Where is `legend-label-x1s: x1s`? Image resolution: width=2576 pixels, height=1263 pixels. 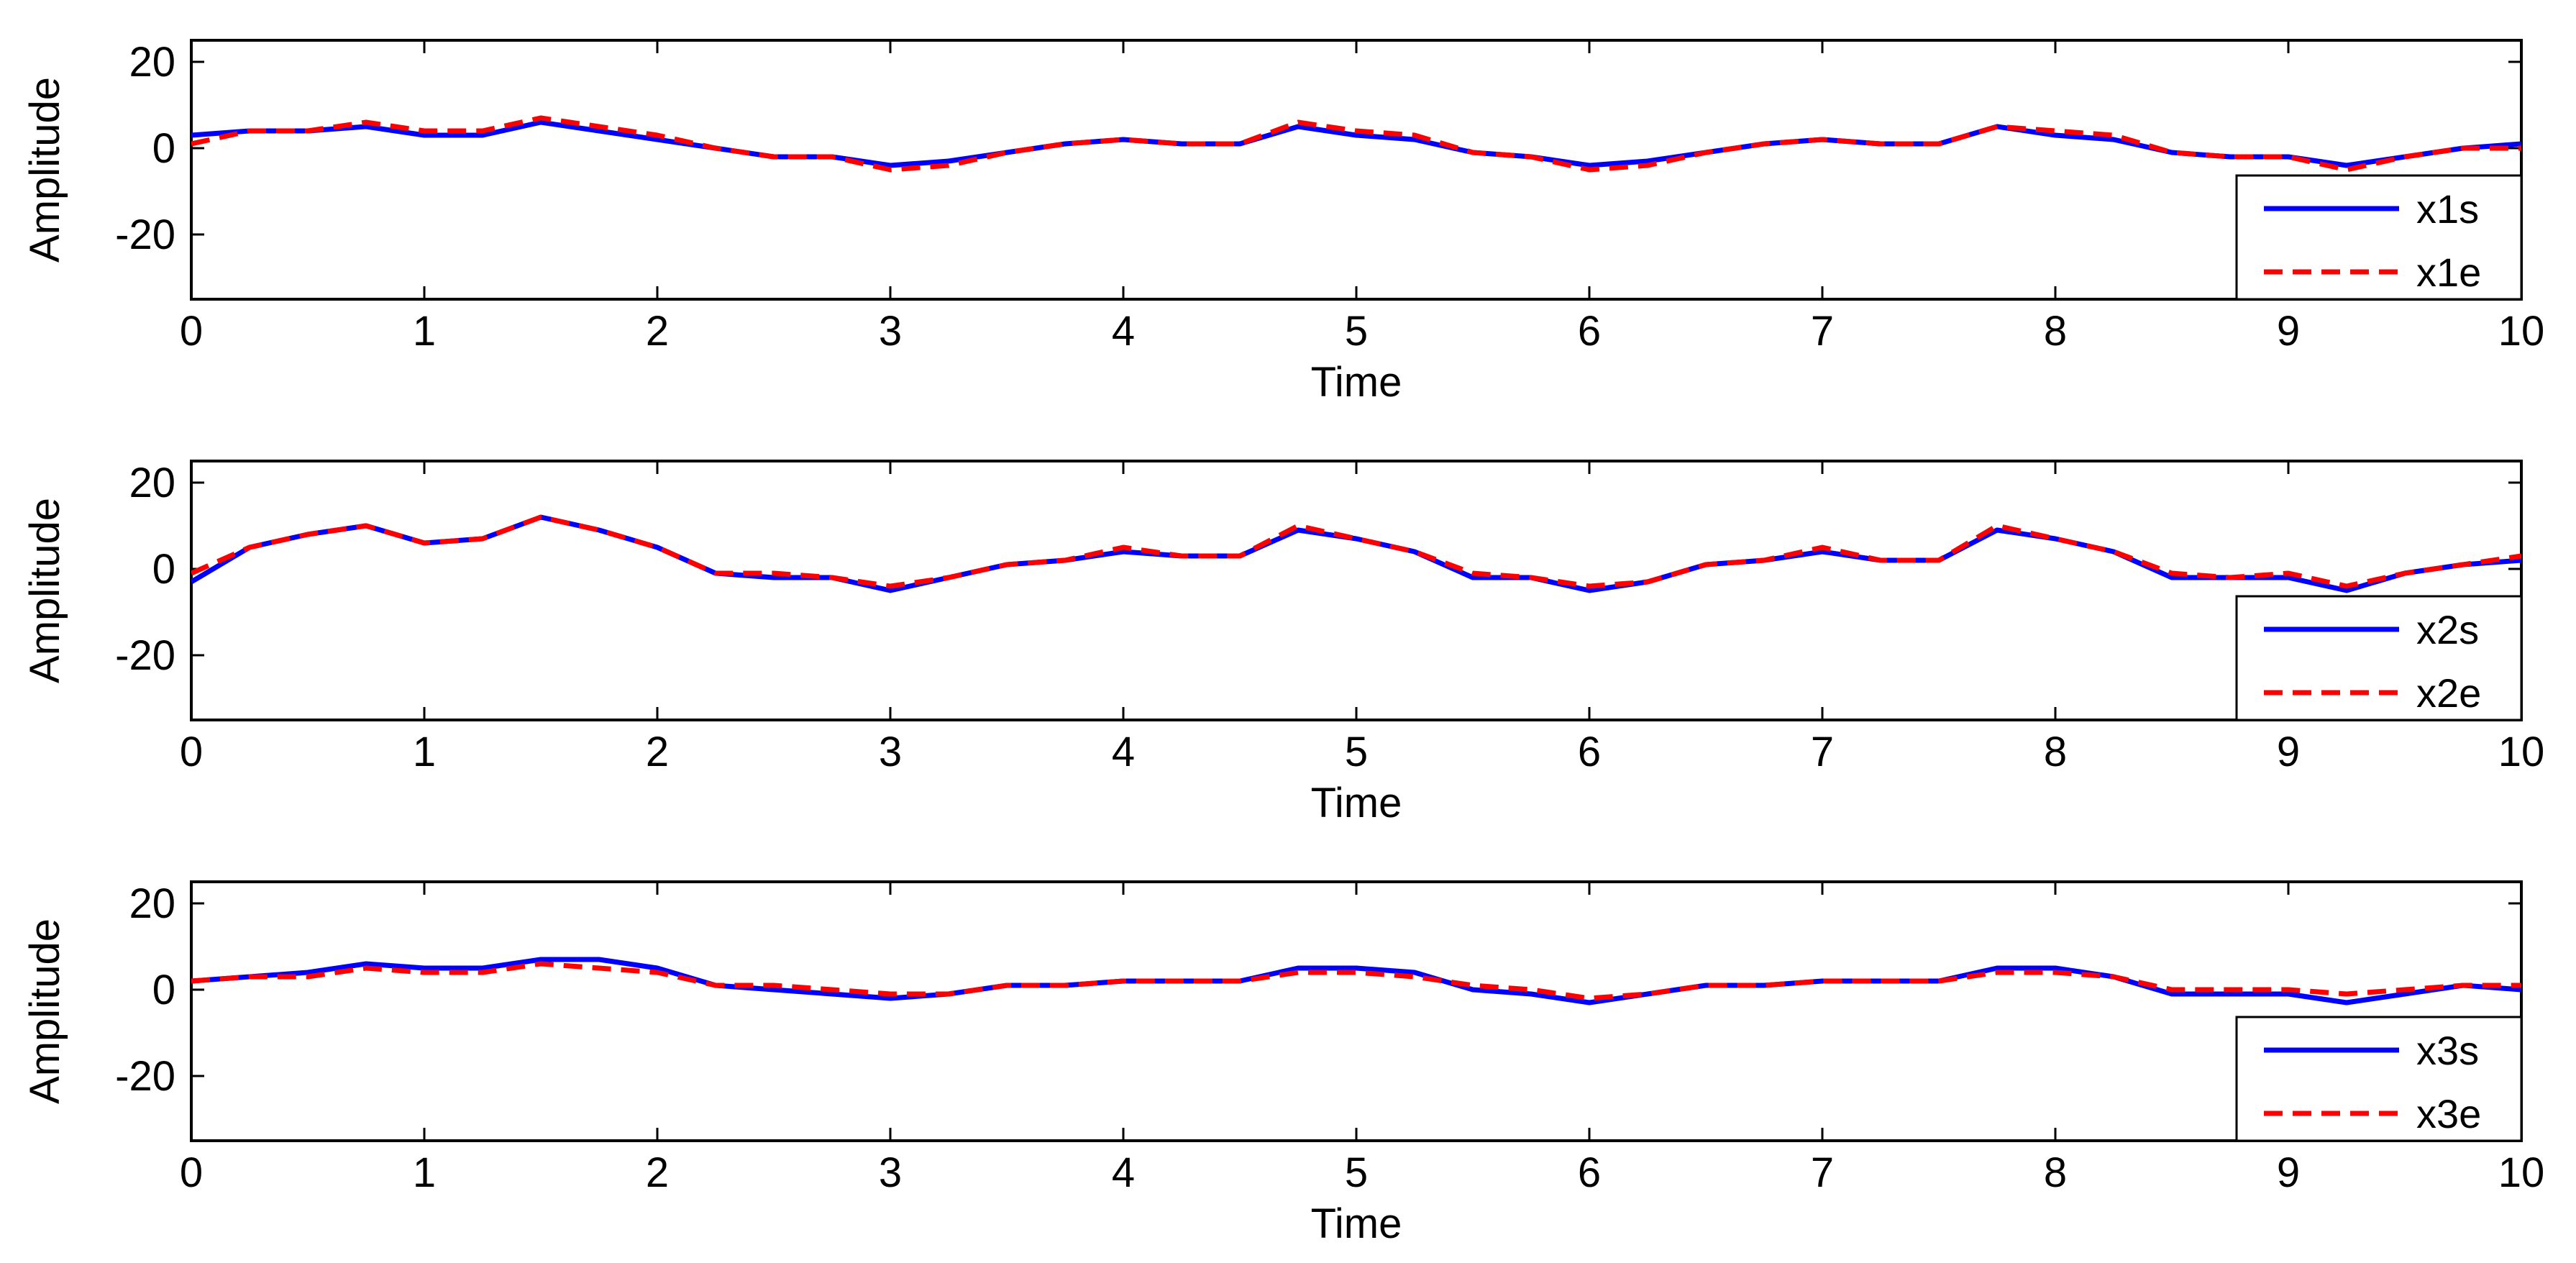
legend-label-x1s: x1s is located at coordinates (2447, 209).